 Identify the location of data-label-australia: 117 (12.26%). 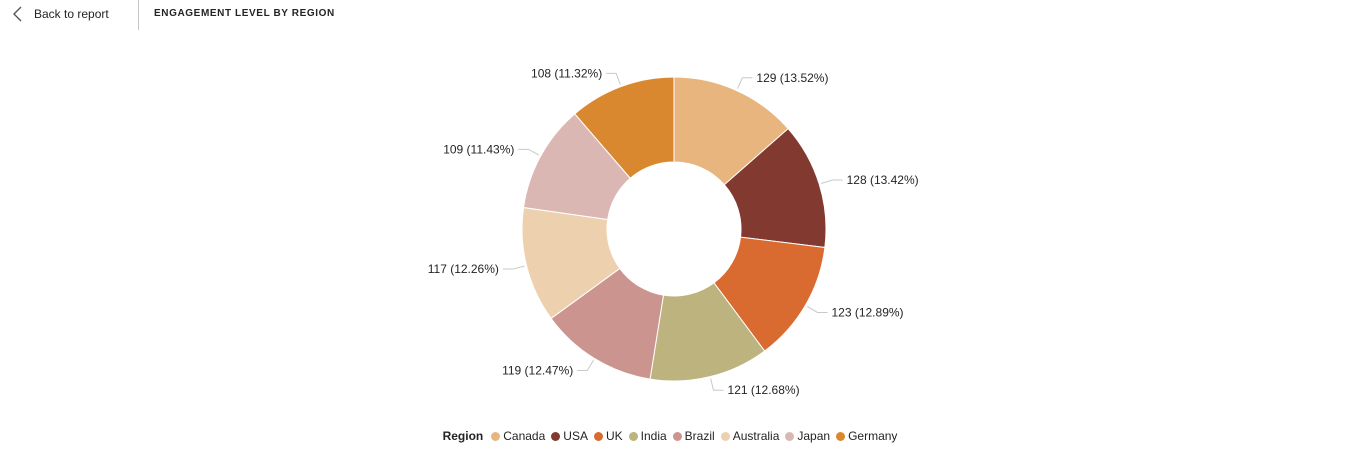
(463, 269).